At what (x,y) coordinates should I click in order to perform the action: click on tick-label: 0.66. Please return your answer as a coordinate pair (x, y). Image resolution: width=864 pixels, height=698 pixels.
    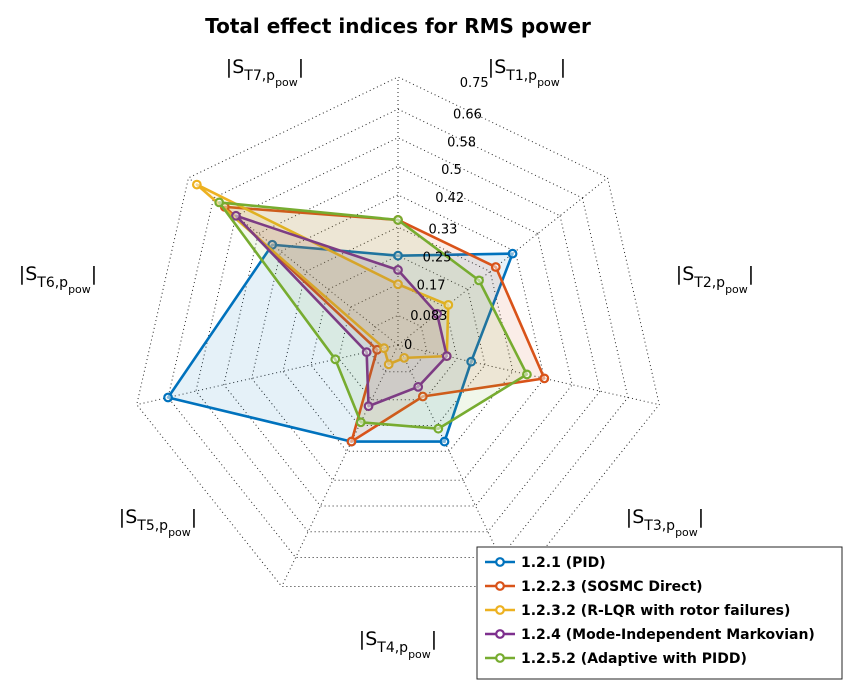
    Looking at the image, I should click on (467, 114).